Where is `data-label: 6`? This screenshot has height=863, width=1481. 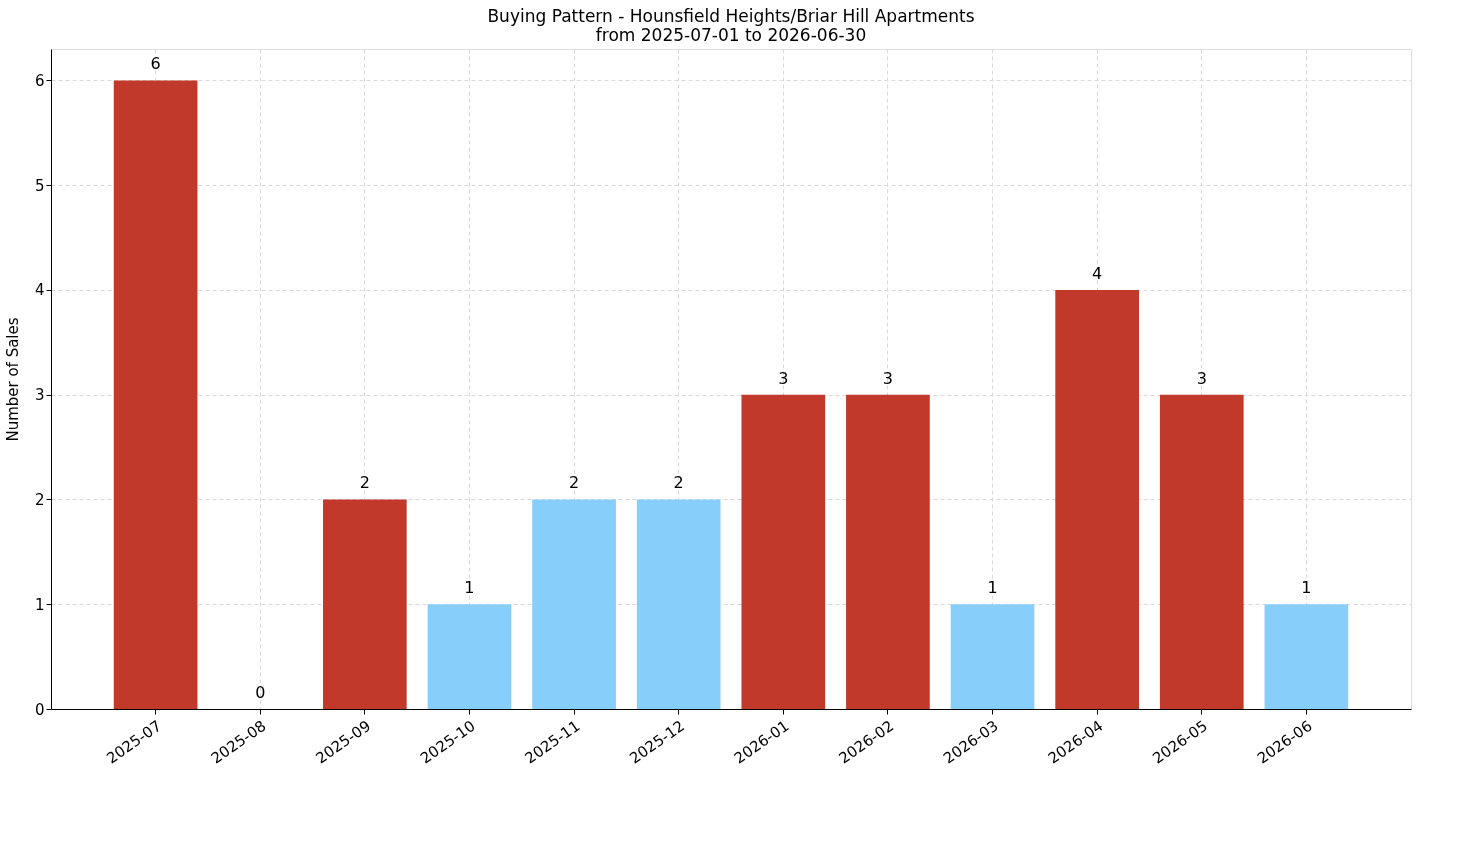 data-label: 6 is located at coordinates (155, 64).